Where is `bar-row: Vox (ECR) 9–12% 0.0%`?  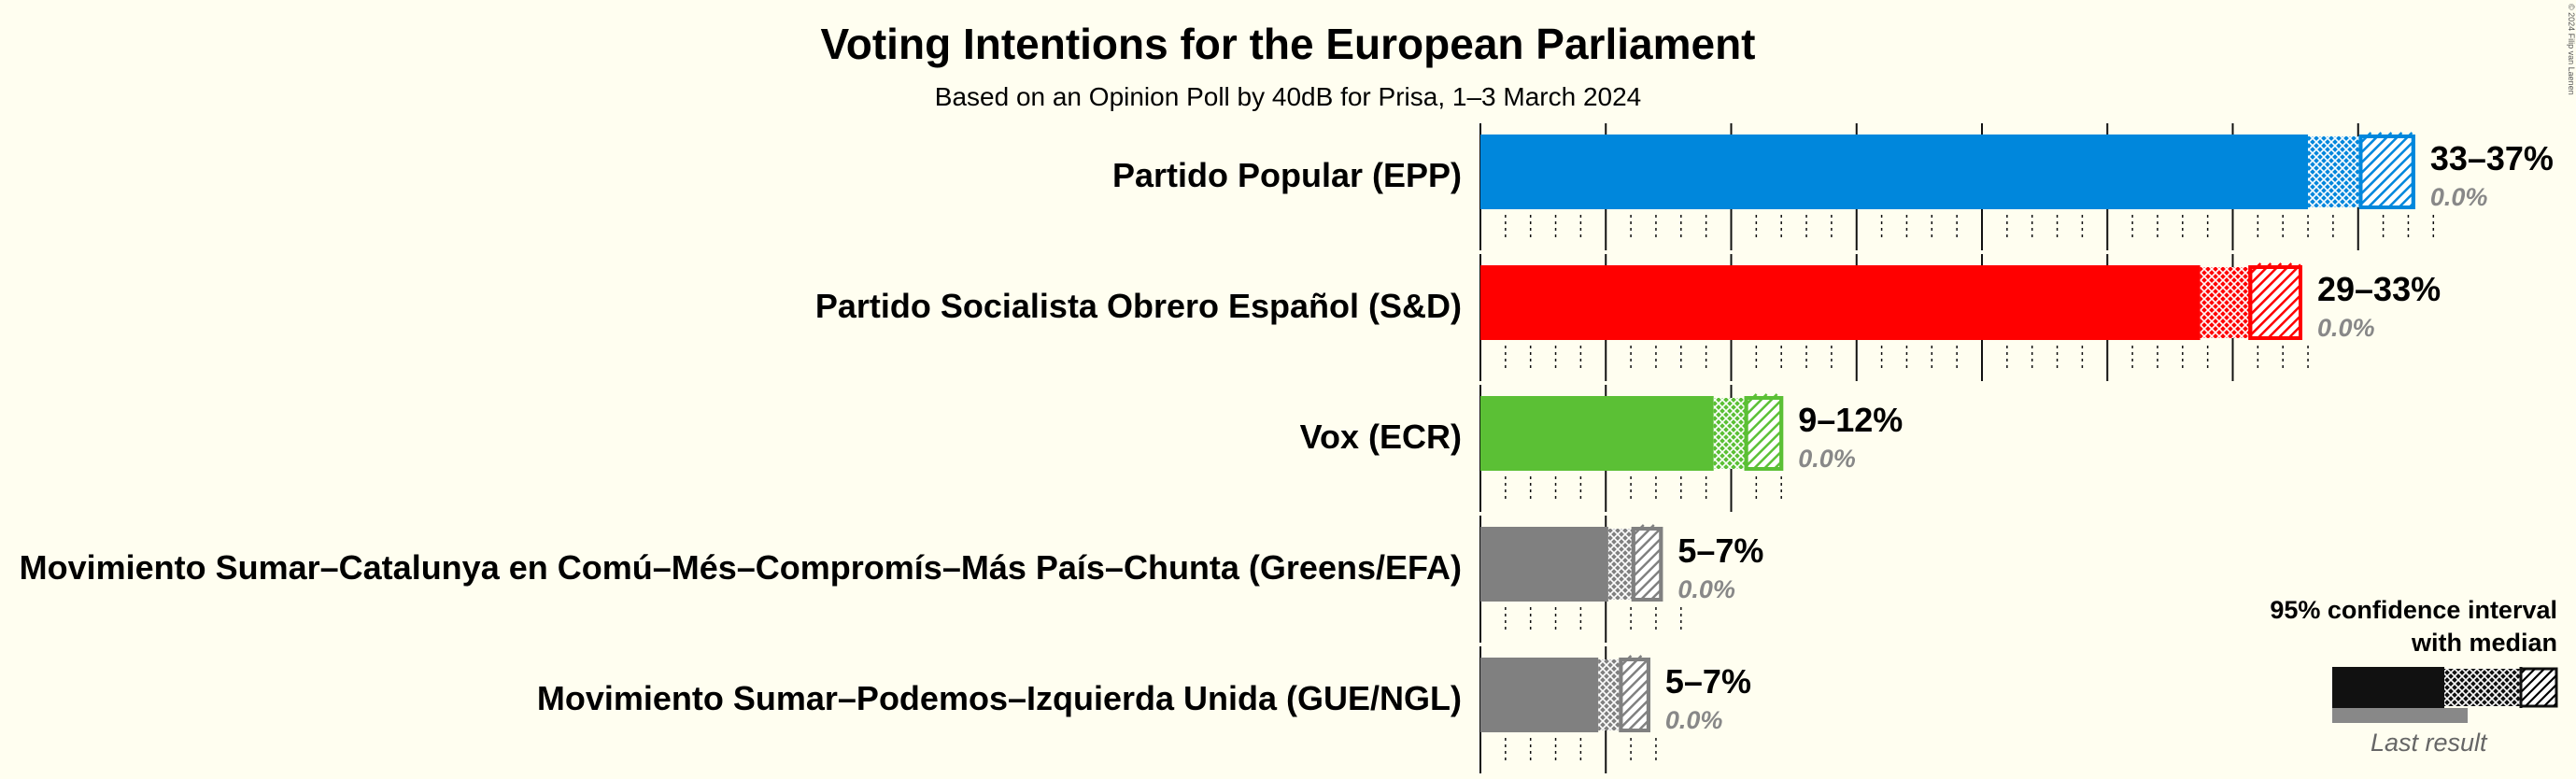
bar-row: Vox (ECR) 9–12% 0.0% is located at coordinates (1601, 448).